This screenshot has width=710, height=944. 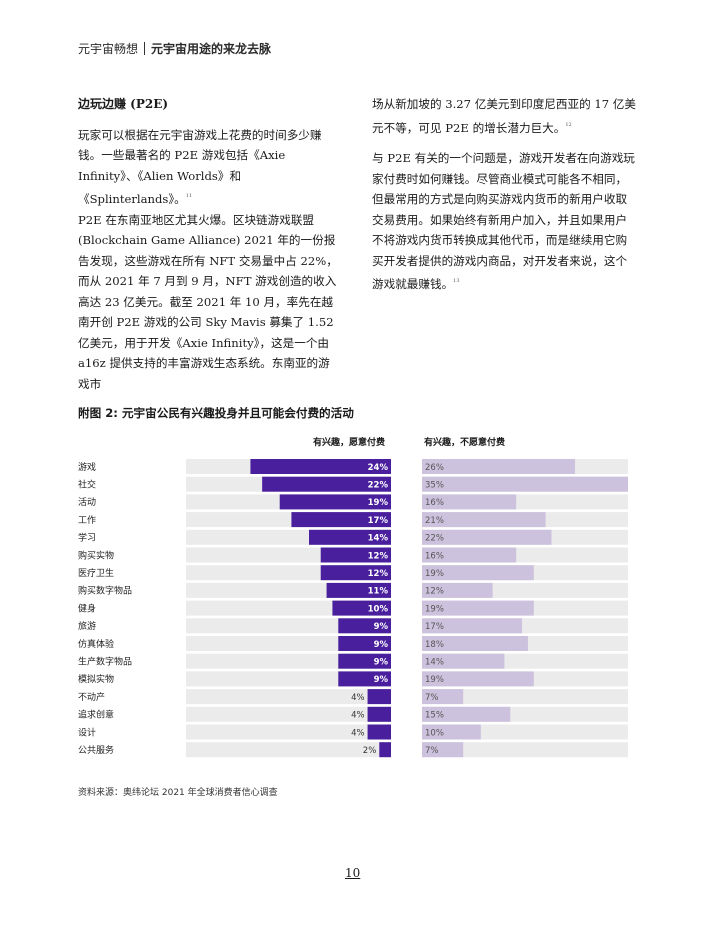 What do you see at coordinates (178, 793) in the screenshot?
I see `figure-source: 资料来源：奥纬论坛 2021 年全球消费者信心调查` at bounding box center [178, 793].